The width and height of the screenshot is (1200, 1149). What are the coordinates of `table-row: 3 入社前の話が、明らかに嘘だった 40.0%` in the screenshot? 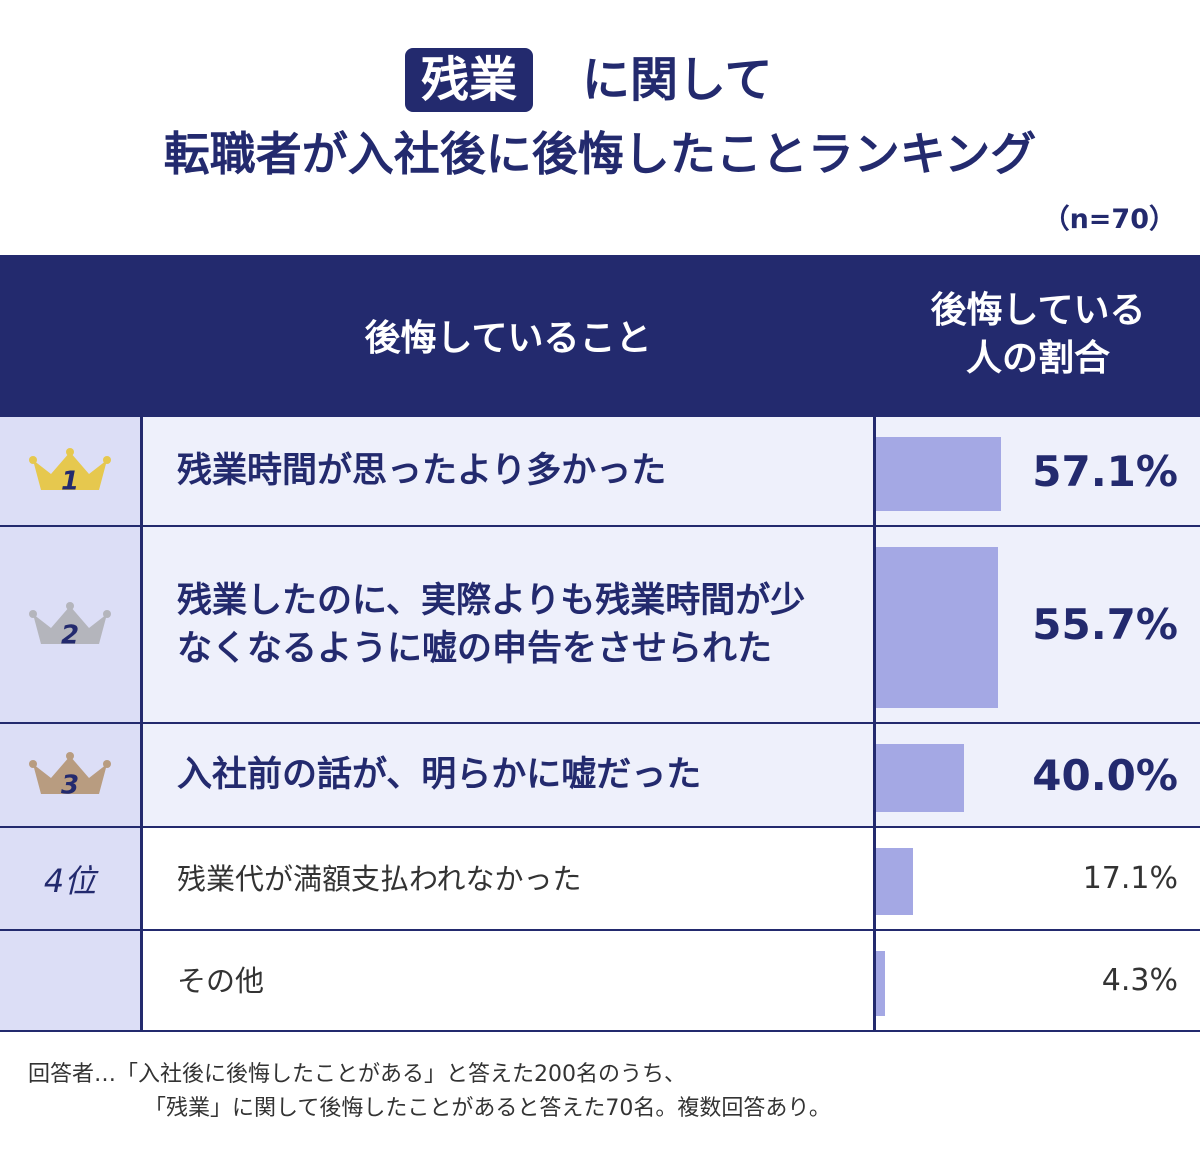 It's located at (600, 775).